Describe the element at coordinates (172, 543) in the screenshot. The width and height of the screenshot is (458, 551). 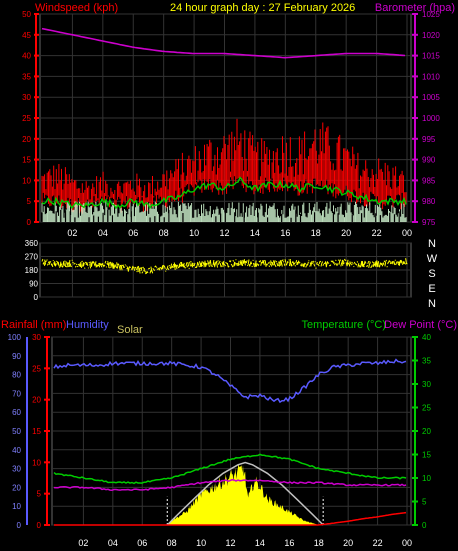
I see `bottom-x-tick-label: 08` at that location.